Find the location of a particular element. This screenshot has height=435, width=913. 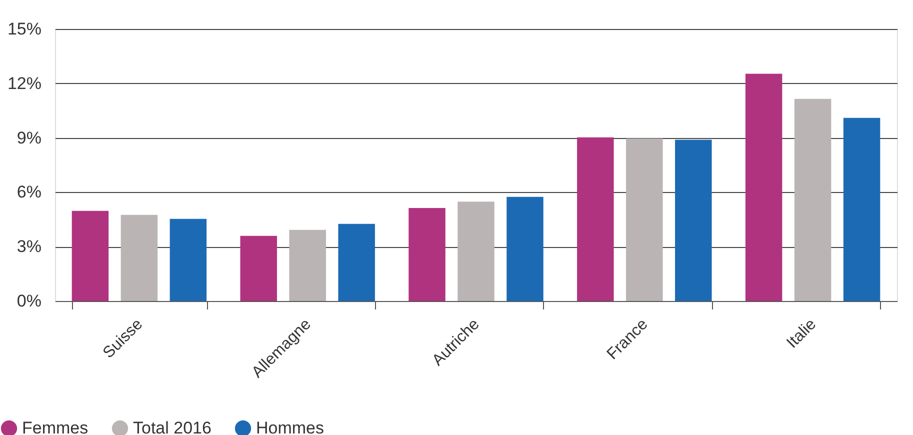

y-tick-label: 9% is located at coordinates (29, 138).